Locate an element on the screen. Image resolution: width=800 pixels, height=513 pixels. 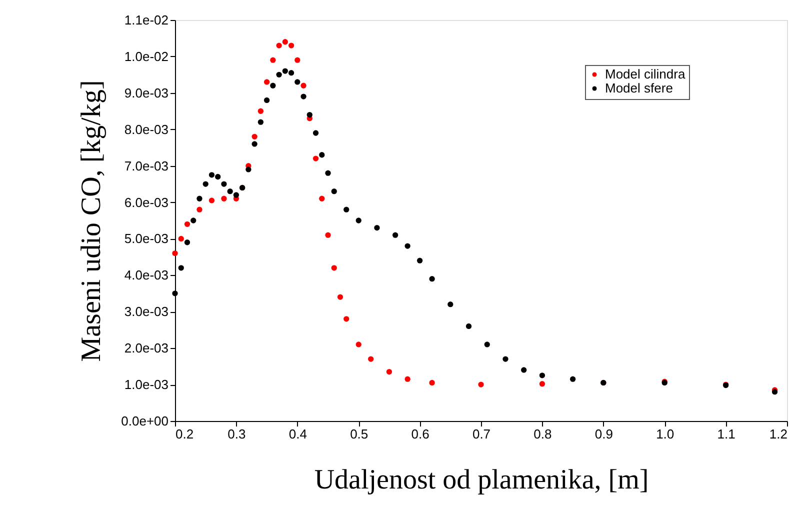
x-tick-label: 0.9 is located at coordinates (603, 434).